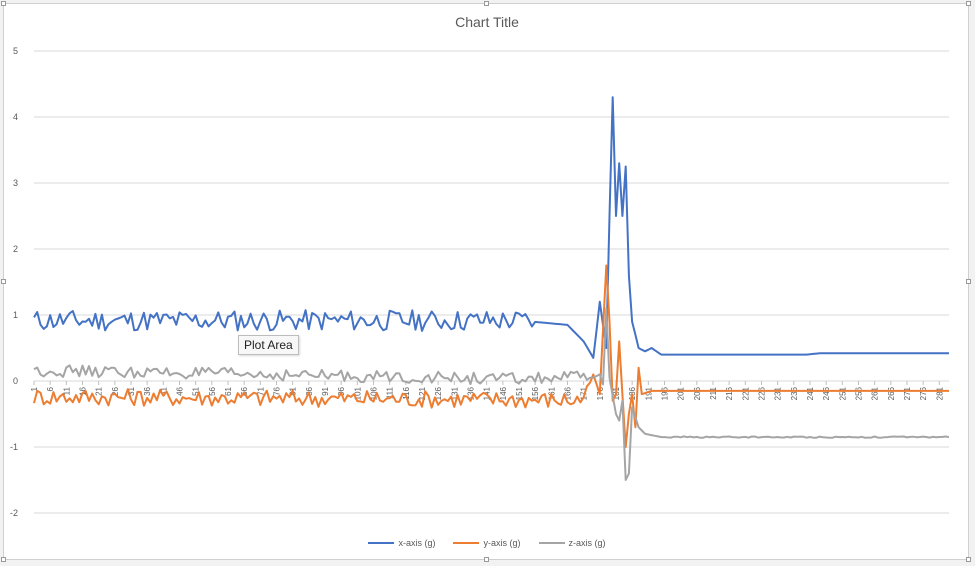 This screenshot has width=975, height=566. Describe the element at coordinates (99, 390) in the screenshot. I see `x-tick-label: 21` at that location.